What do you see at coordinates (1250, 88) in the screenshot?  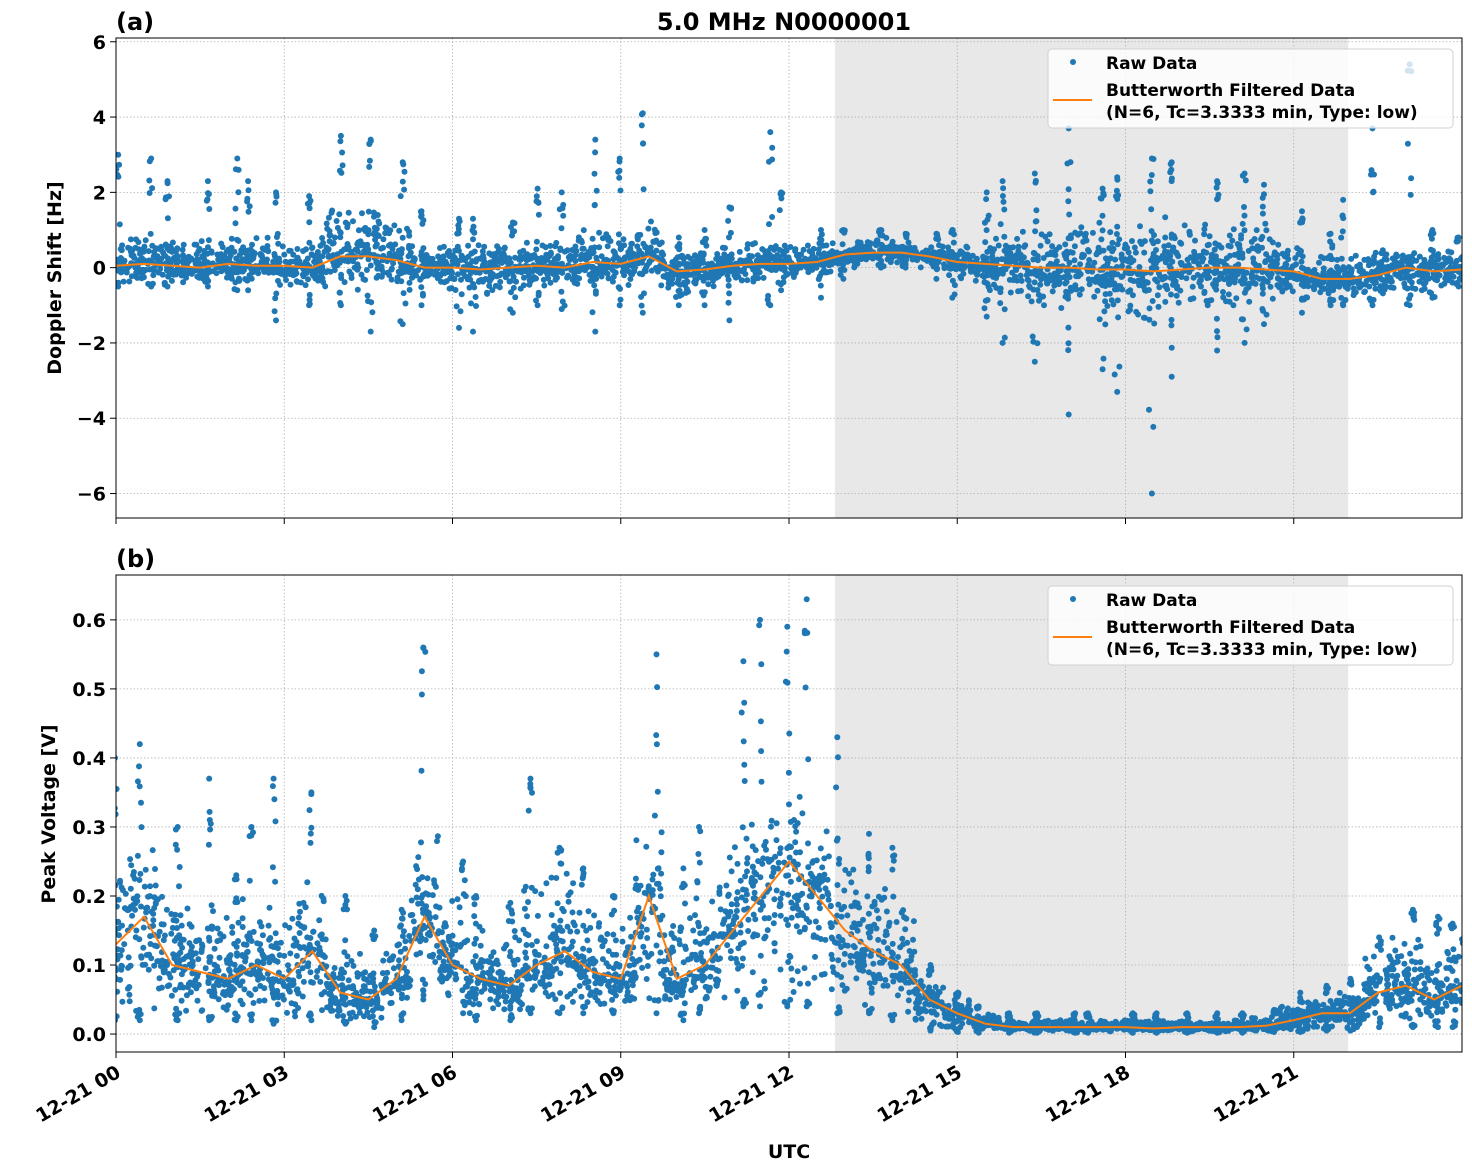 I see `legend-box` at bounding box center [1250, 88].